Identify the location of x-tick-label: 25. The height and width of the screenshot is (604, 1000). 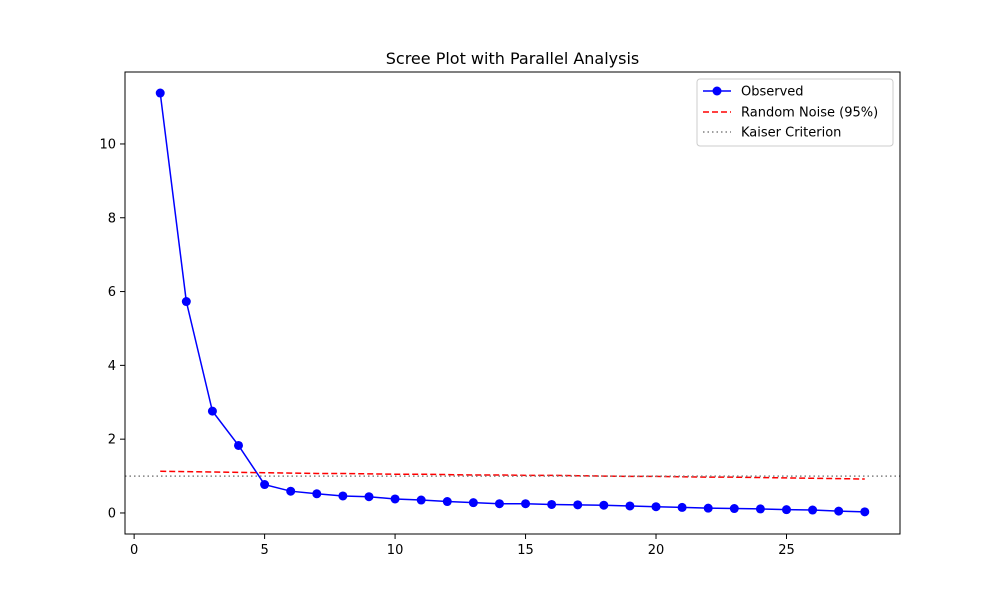
(786, 550).